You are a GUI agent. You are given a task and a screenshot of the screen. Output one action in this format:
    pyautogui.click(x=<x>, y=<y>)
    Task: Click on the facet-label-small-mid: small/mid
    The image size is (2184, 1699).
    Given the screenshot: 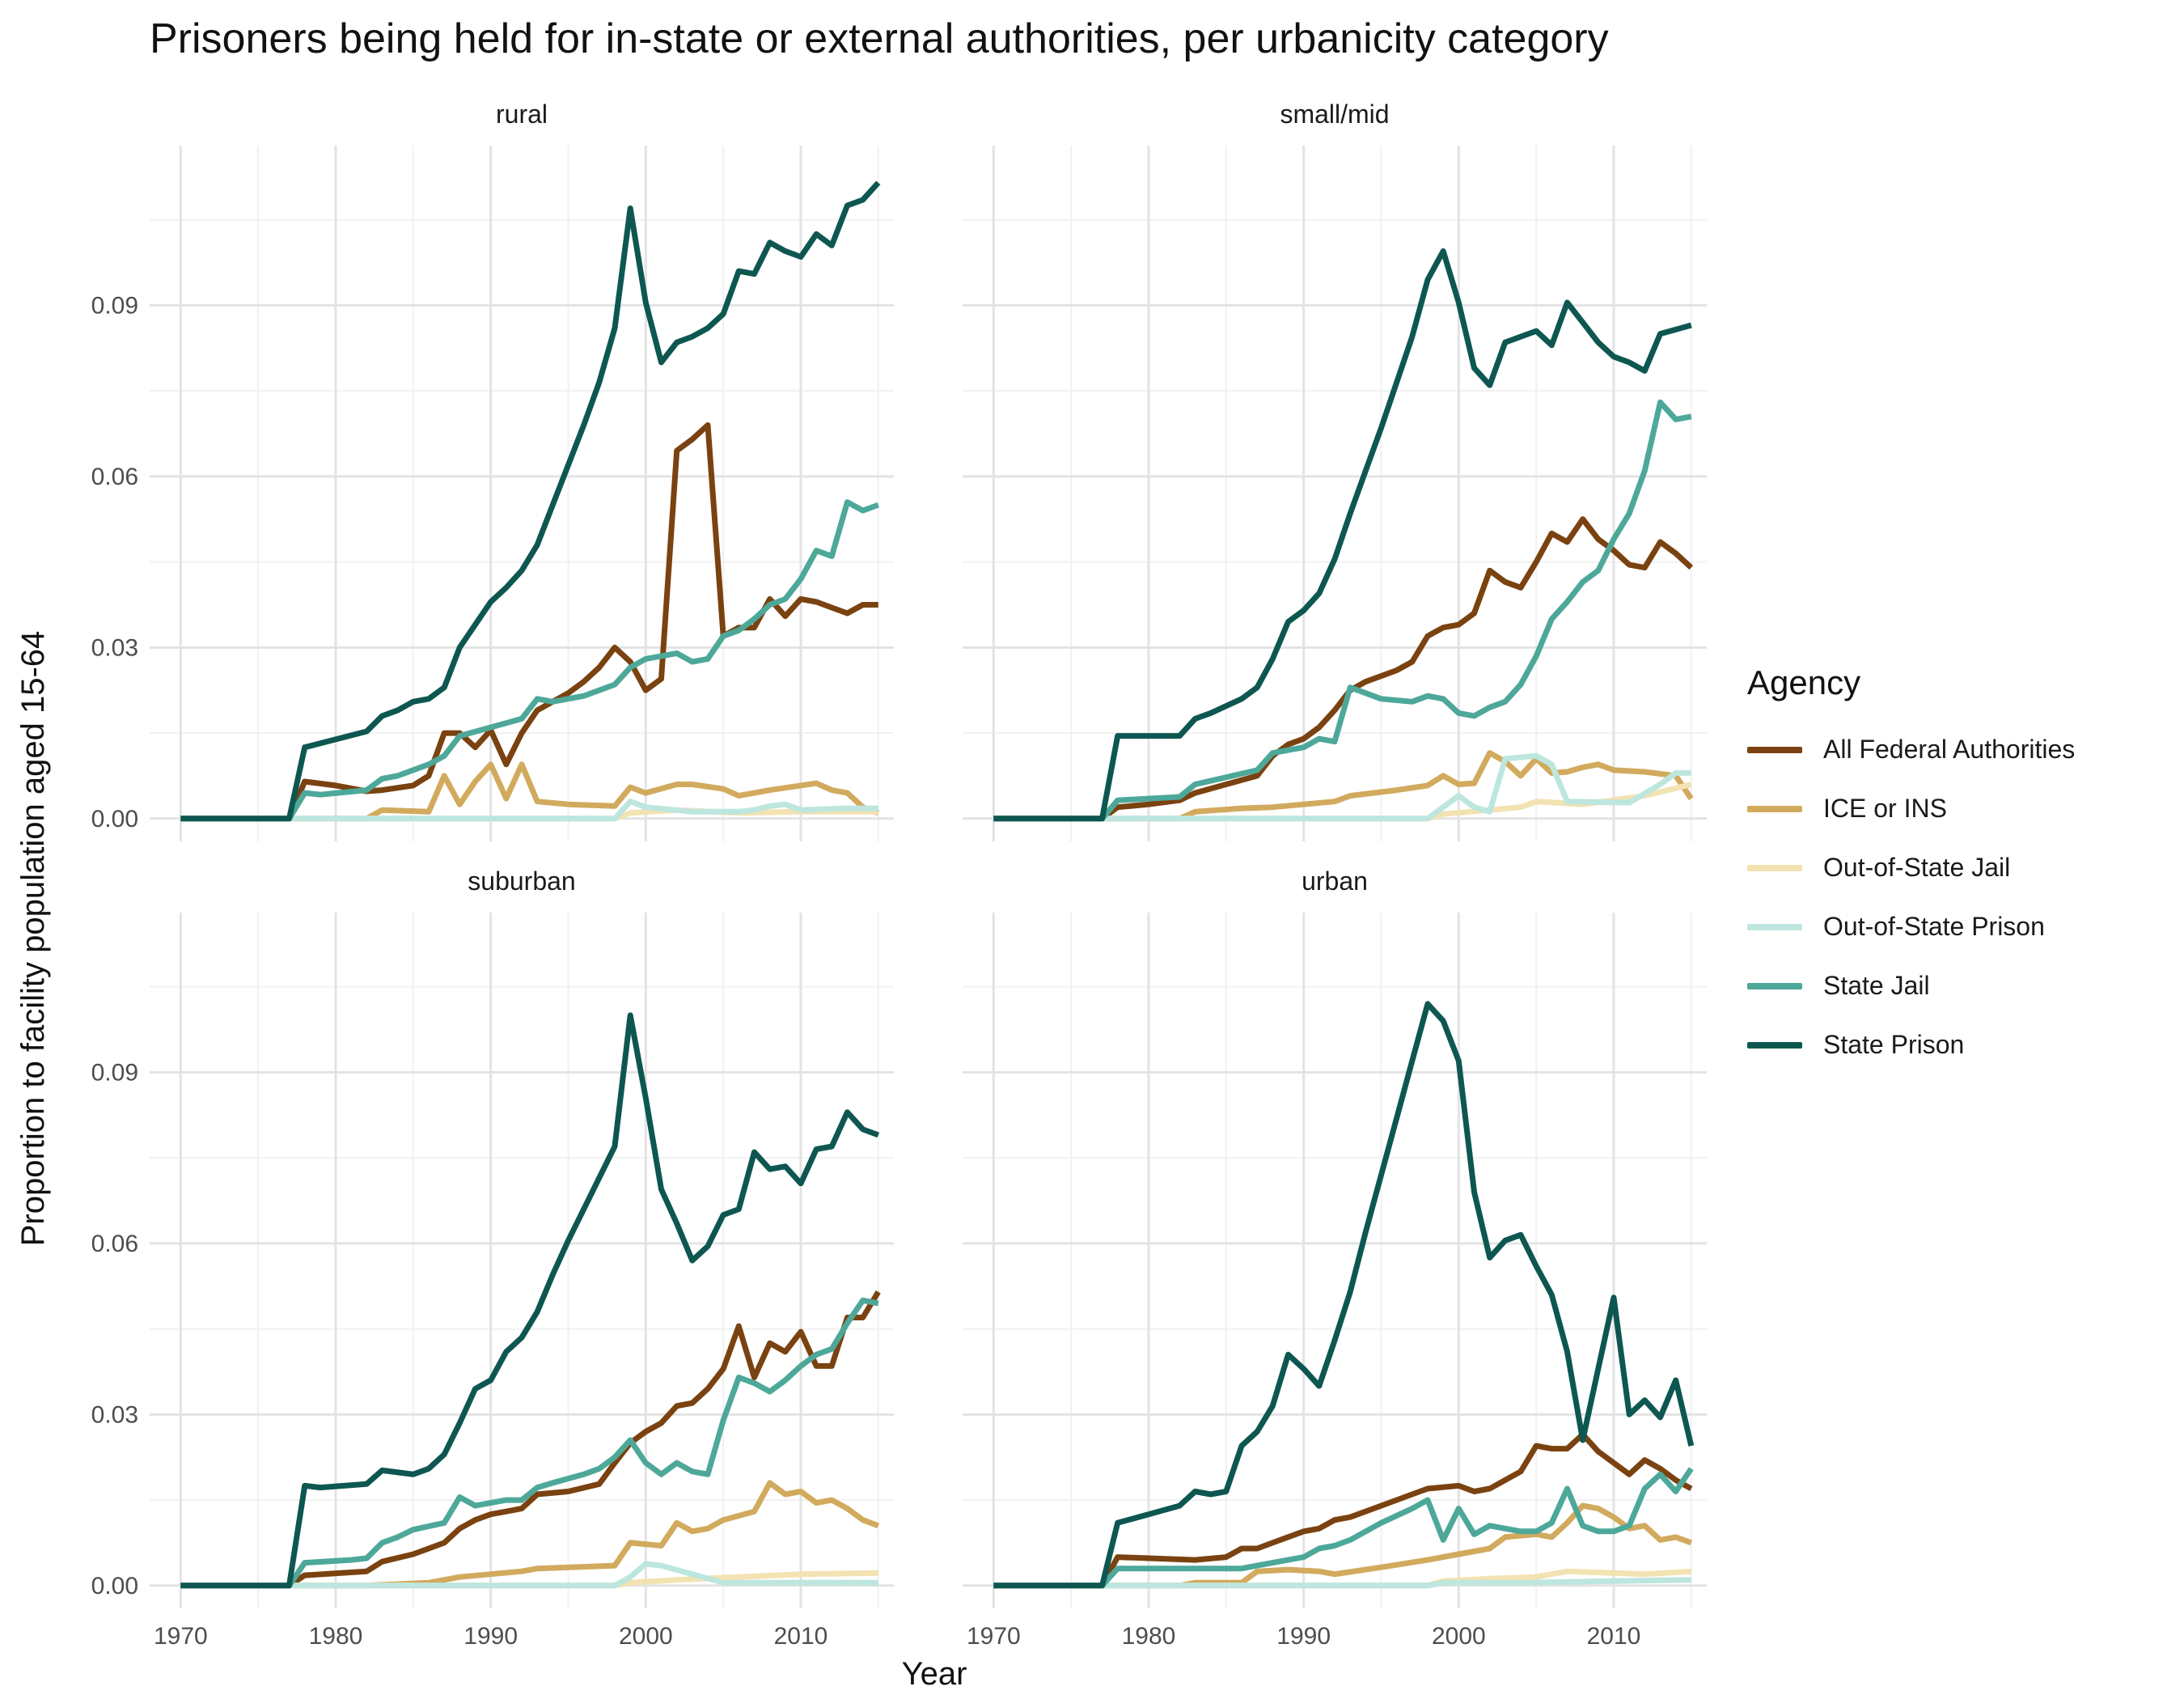 What is the action you would take?
    pyautogui.click(x=1334, y=114)
    